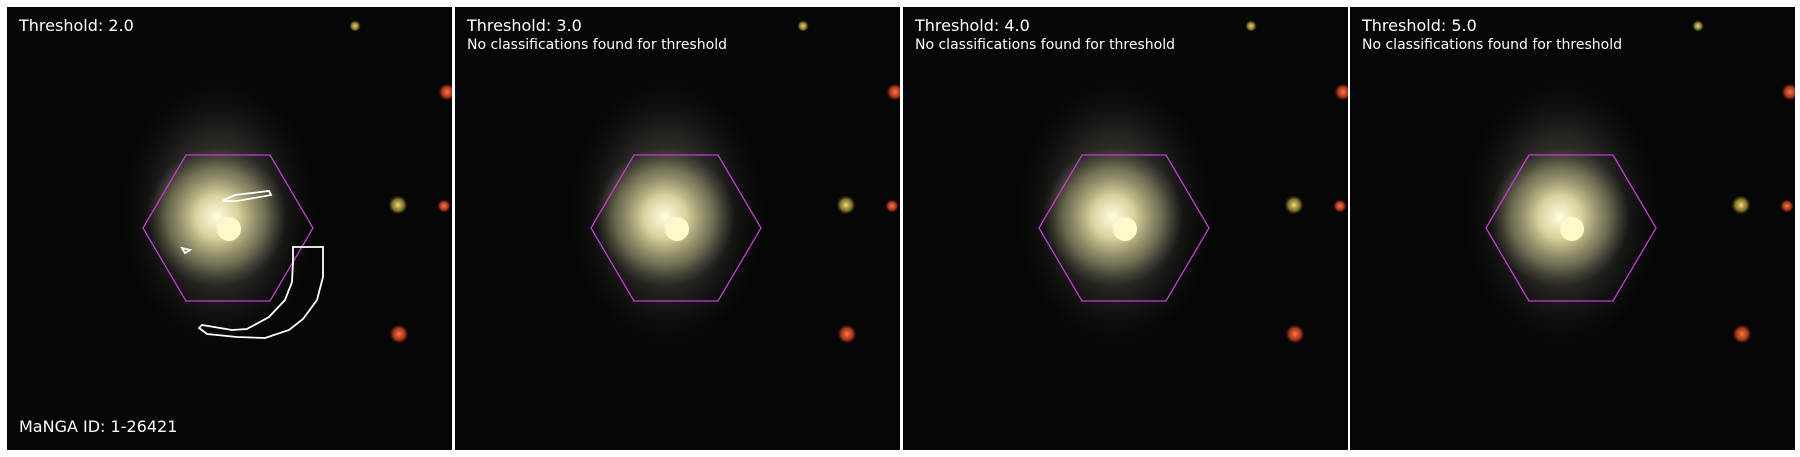  Describe the element at coordinates (524, 25) in the screenshot. I see `threshold-label: Threshold: 3.0` at that location.